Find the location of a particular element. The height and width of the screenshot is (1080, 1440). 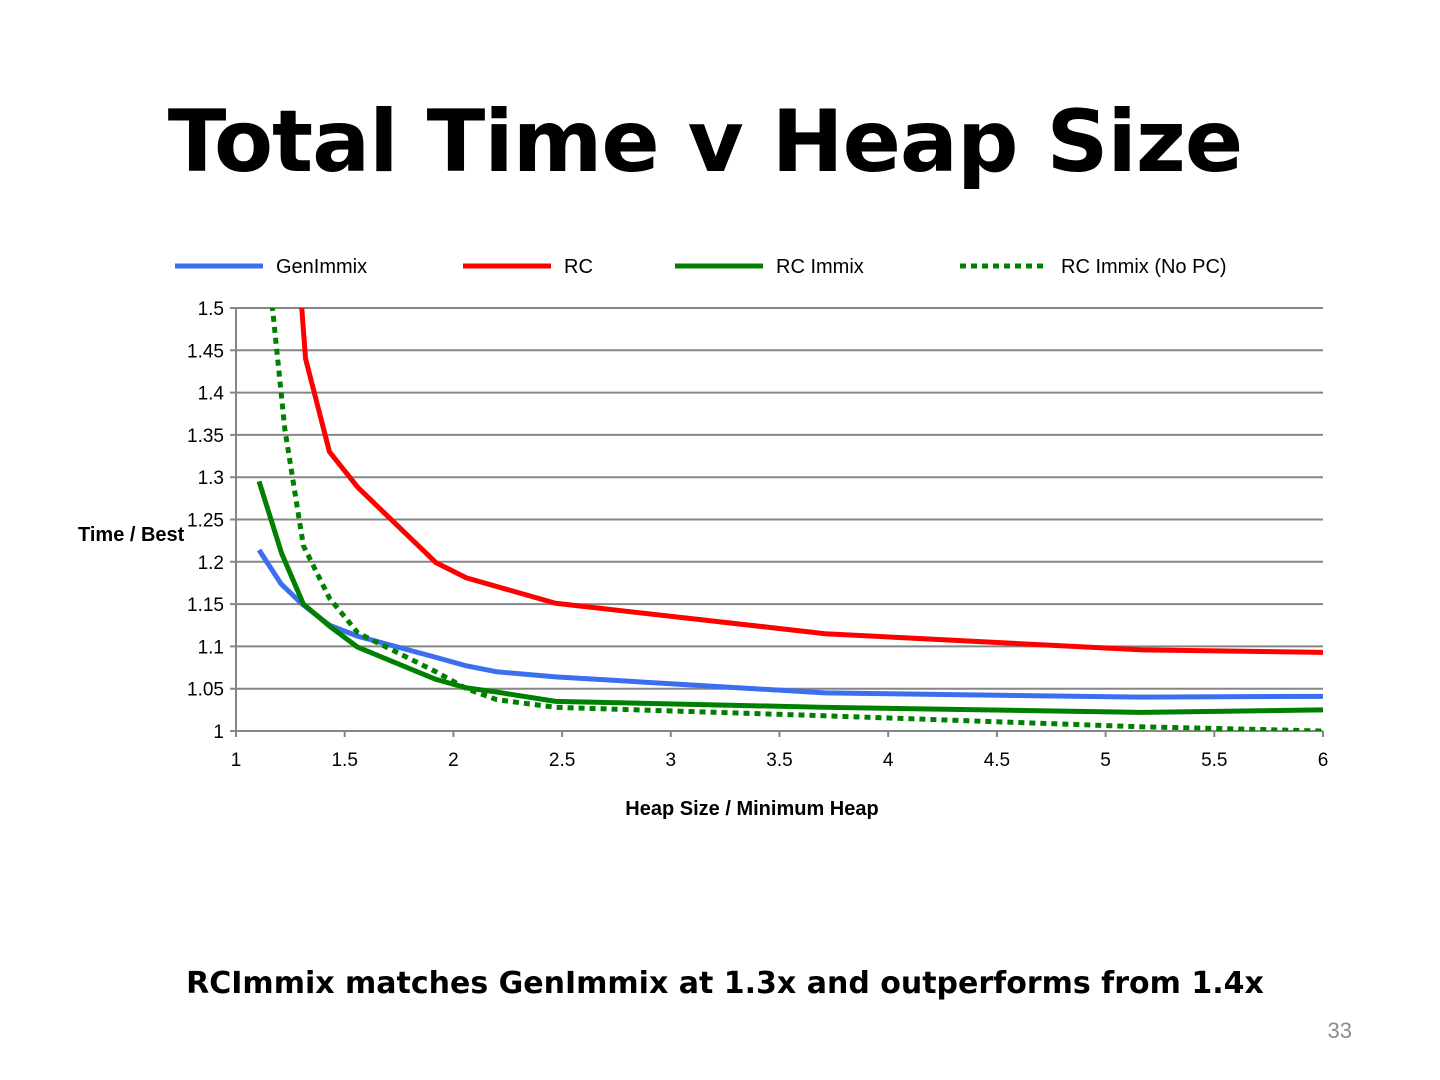

x-tick-label: 4 is located at coordinates (888, 760).